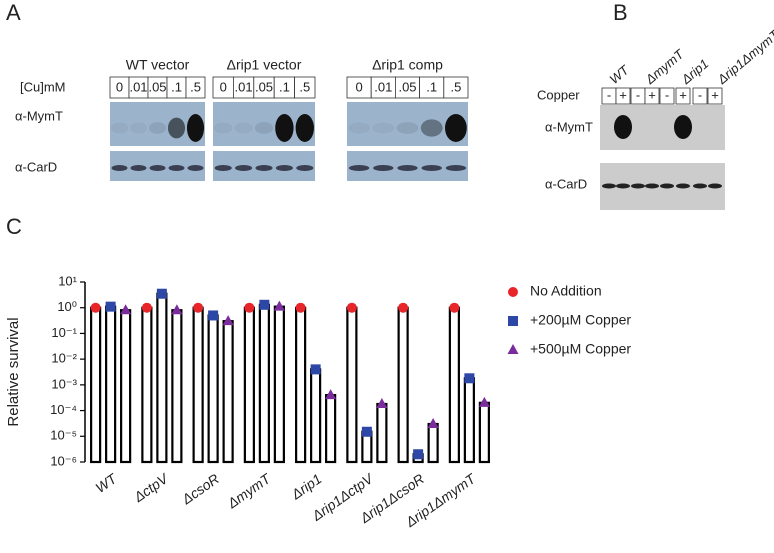 The height and width of the screenshot is (553, 774). What do you see at coordinates (665, 67) in the screenshot?
I see `strain: ΔmymT` at bounding box center [665, 67].